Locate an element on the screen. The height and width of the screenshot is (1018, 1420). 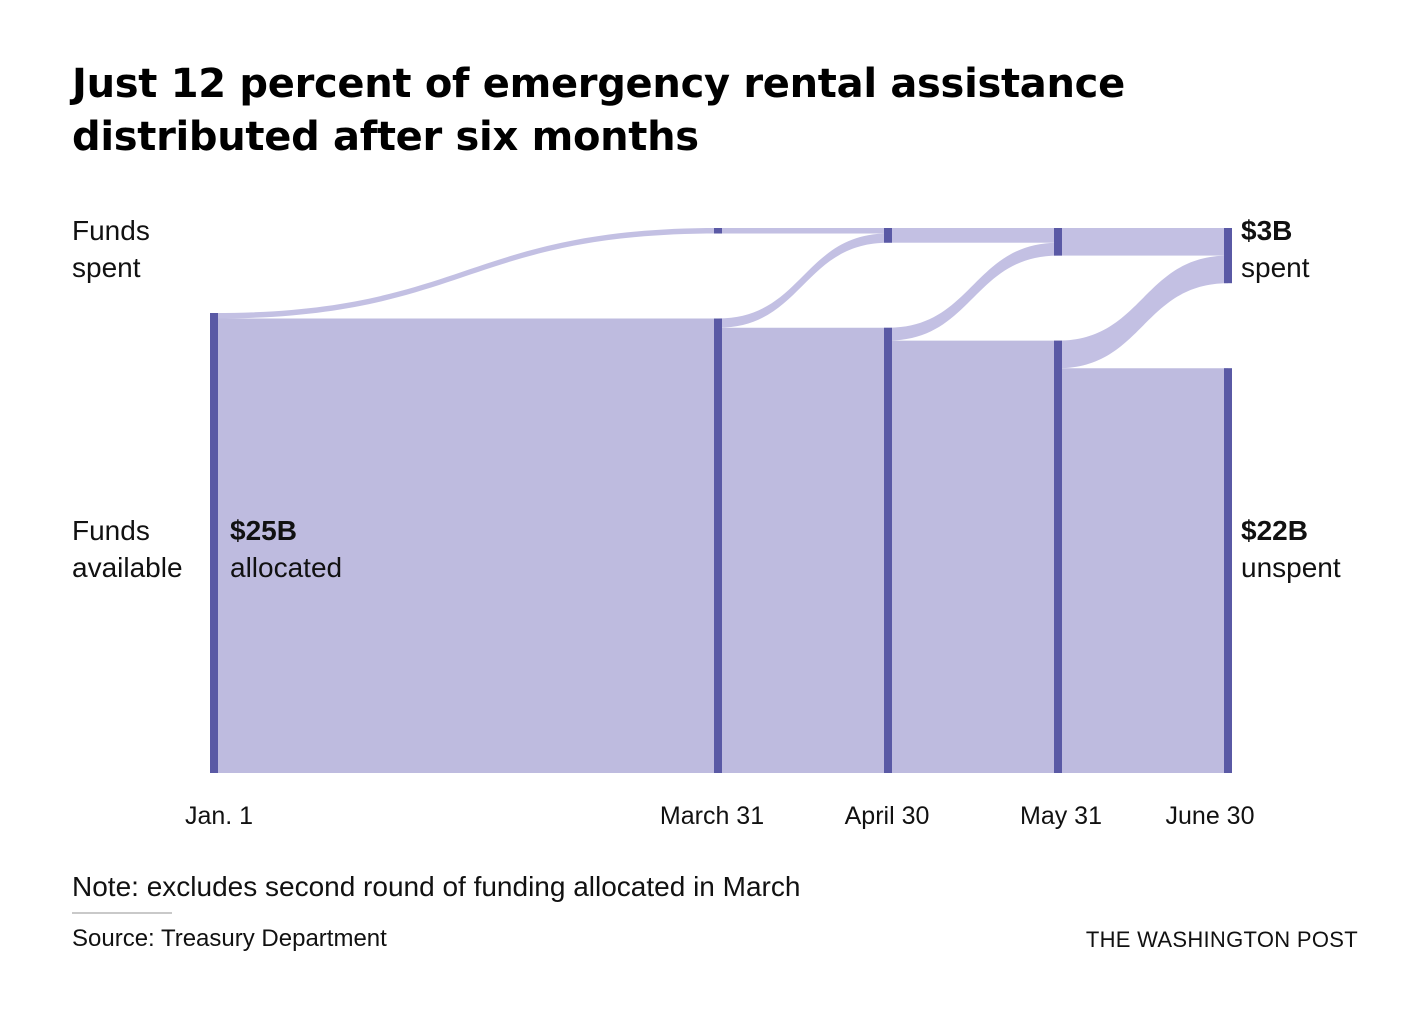
unspent-label: $22B unspent is located at coordinates (1291, 549).